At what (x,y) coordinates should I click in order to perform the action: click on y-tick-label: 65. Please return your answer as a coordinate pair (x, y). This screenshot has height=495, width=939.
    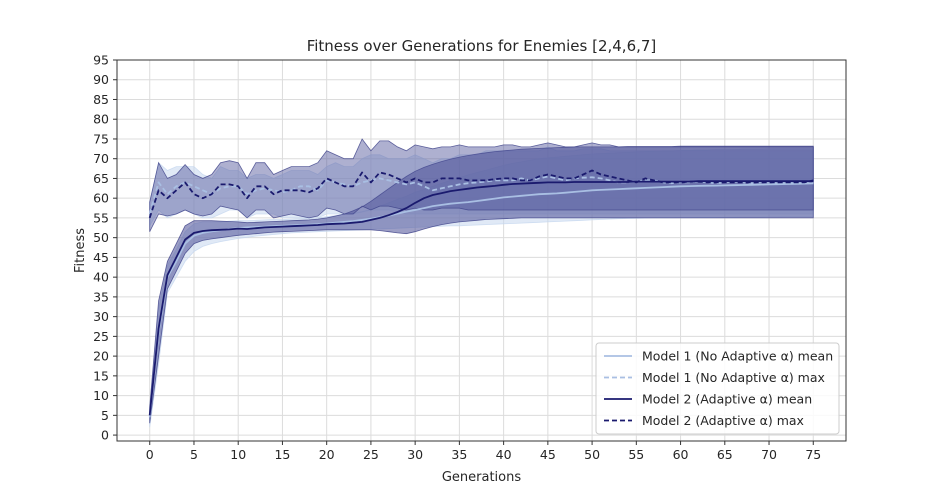
    Looking at the image, I should click on (101, 178).